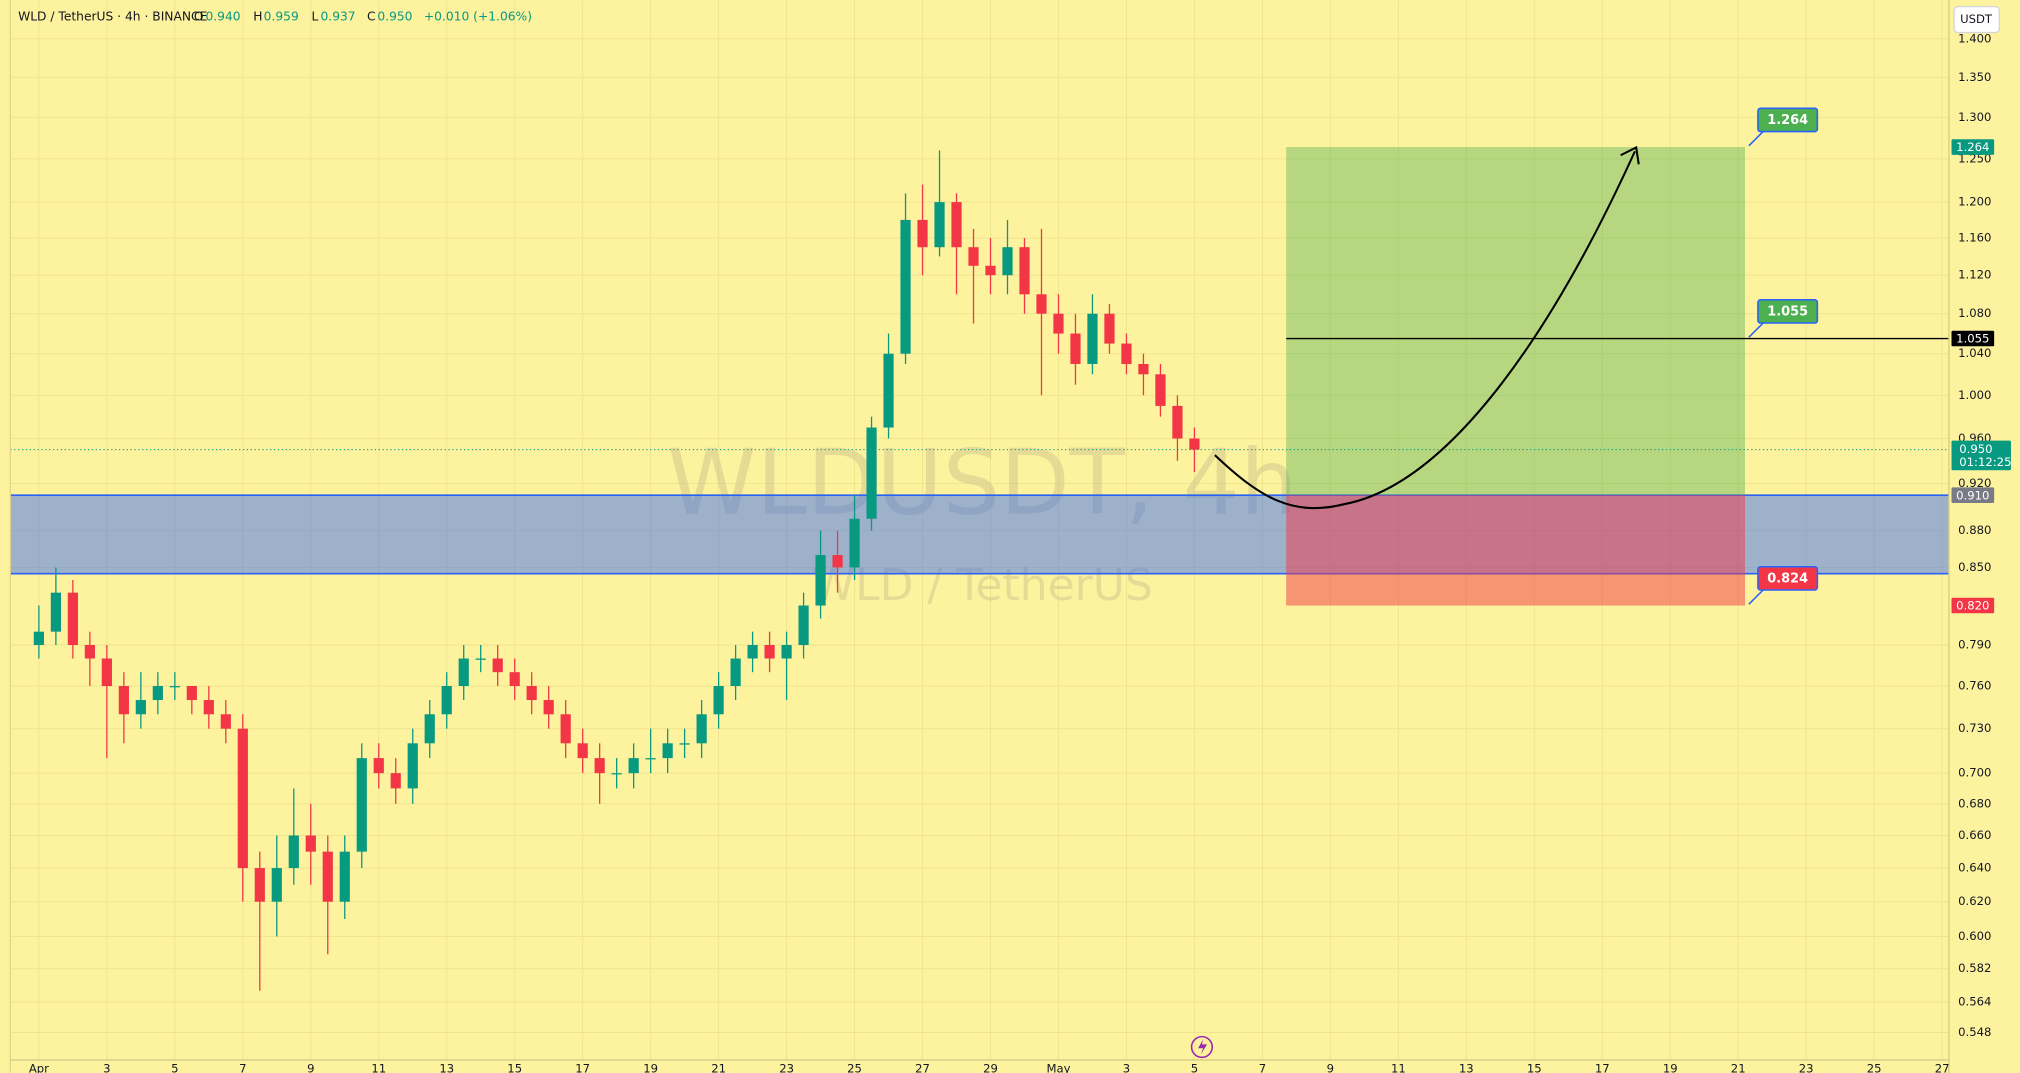 This screenshot has width=2020, height=1073. I want to click on h-key: H, so click(257, 16).